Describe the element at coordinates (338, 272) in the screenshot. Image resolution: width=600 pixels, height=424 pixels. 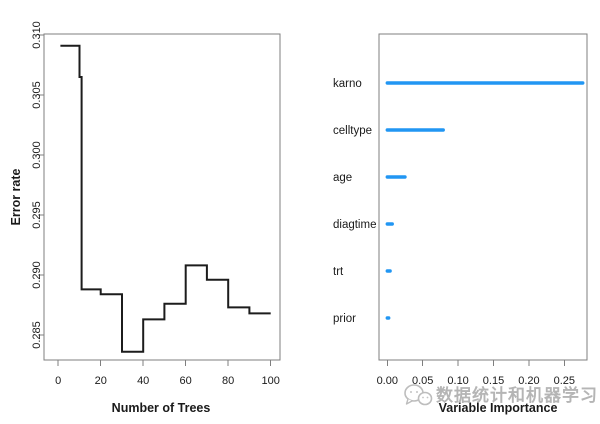
I see `category-label-trt: trt` at that location.